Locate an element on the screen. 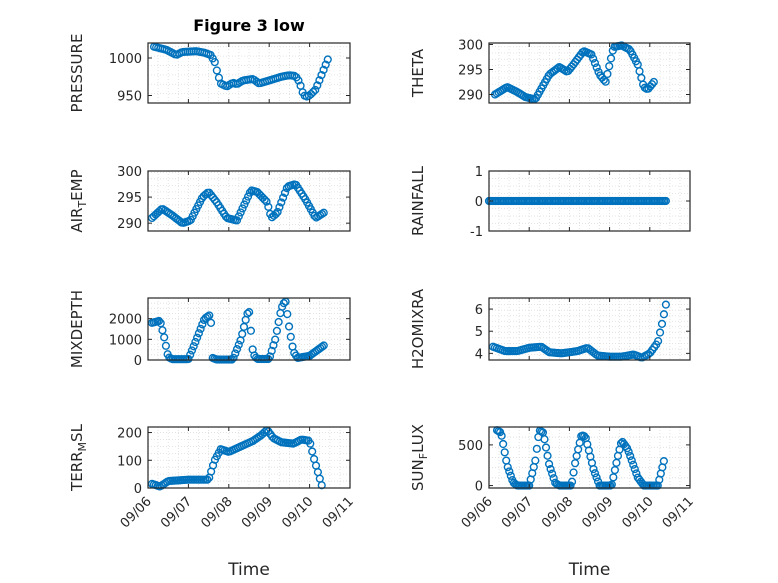 The height and width of the screenshot is (583, 778). subplot-theta: 290 295 300 THETA is located at coordinates (550, 71).